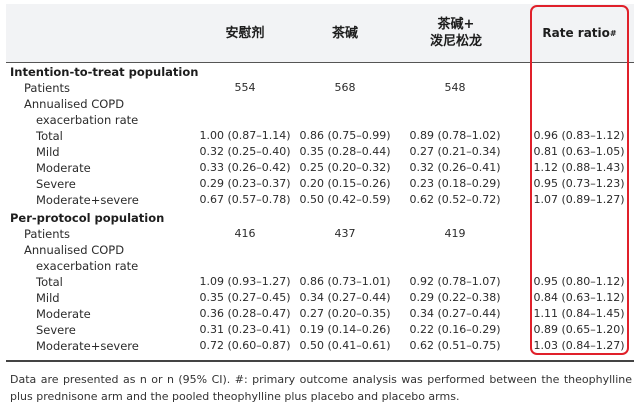  What do you see at coordinates (345, 313) in the screenshot?
I see `cell: 0.27 (0.20–0.35)` at bounding box center [345, 313].